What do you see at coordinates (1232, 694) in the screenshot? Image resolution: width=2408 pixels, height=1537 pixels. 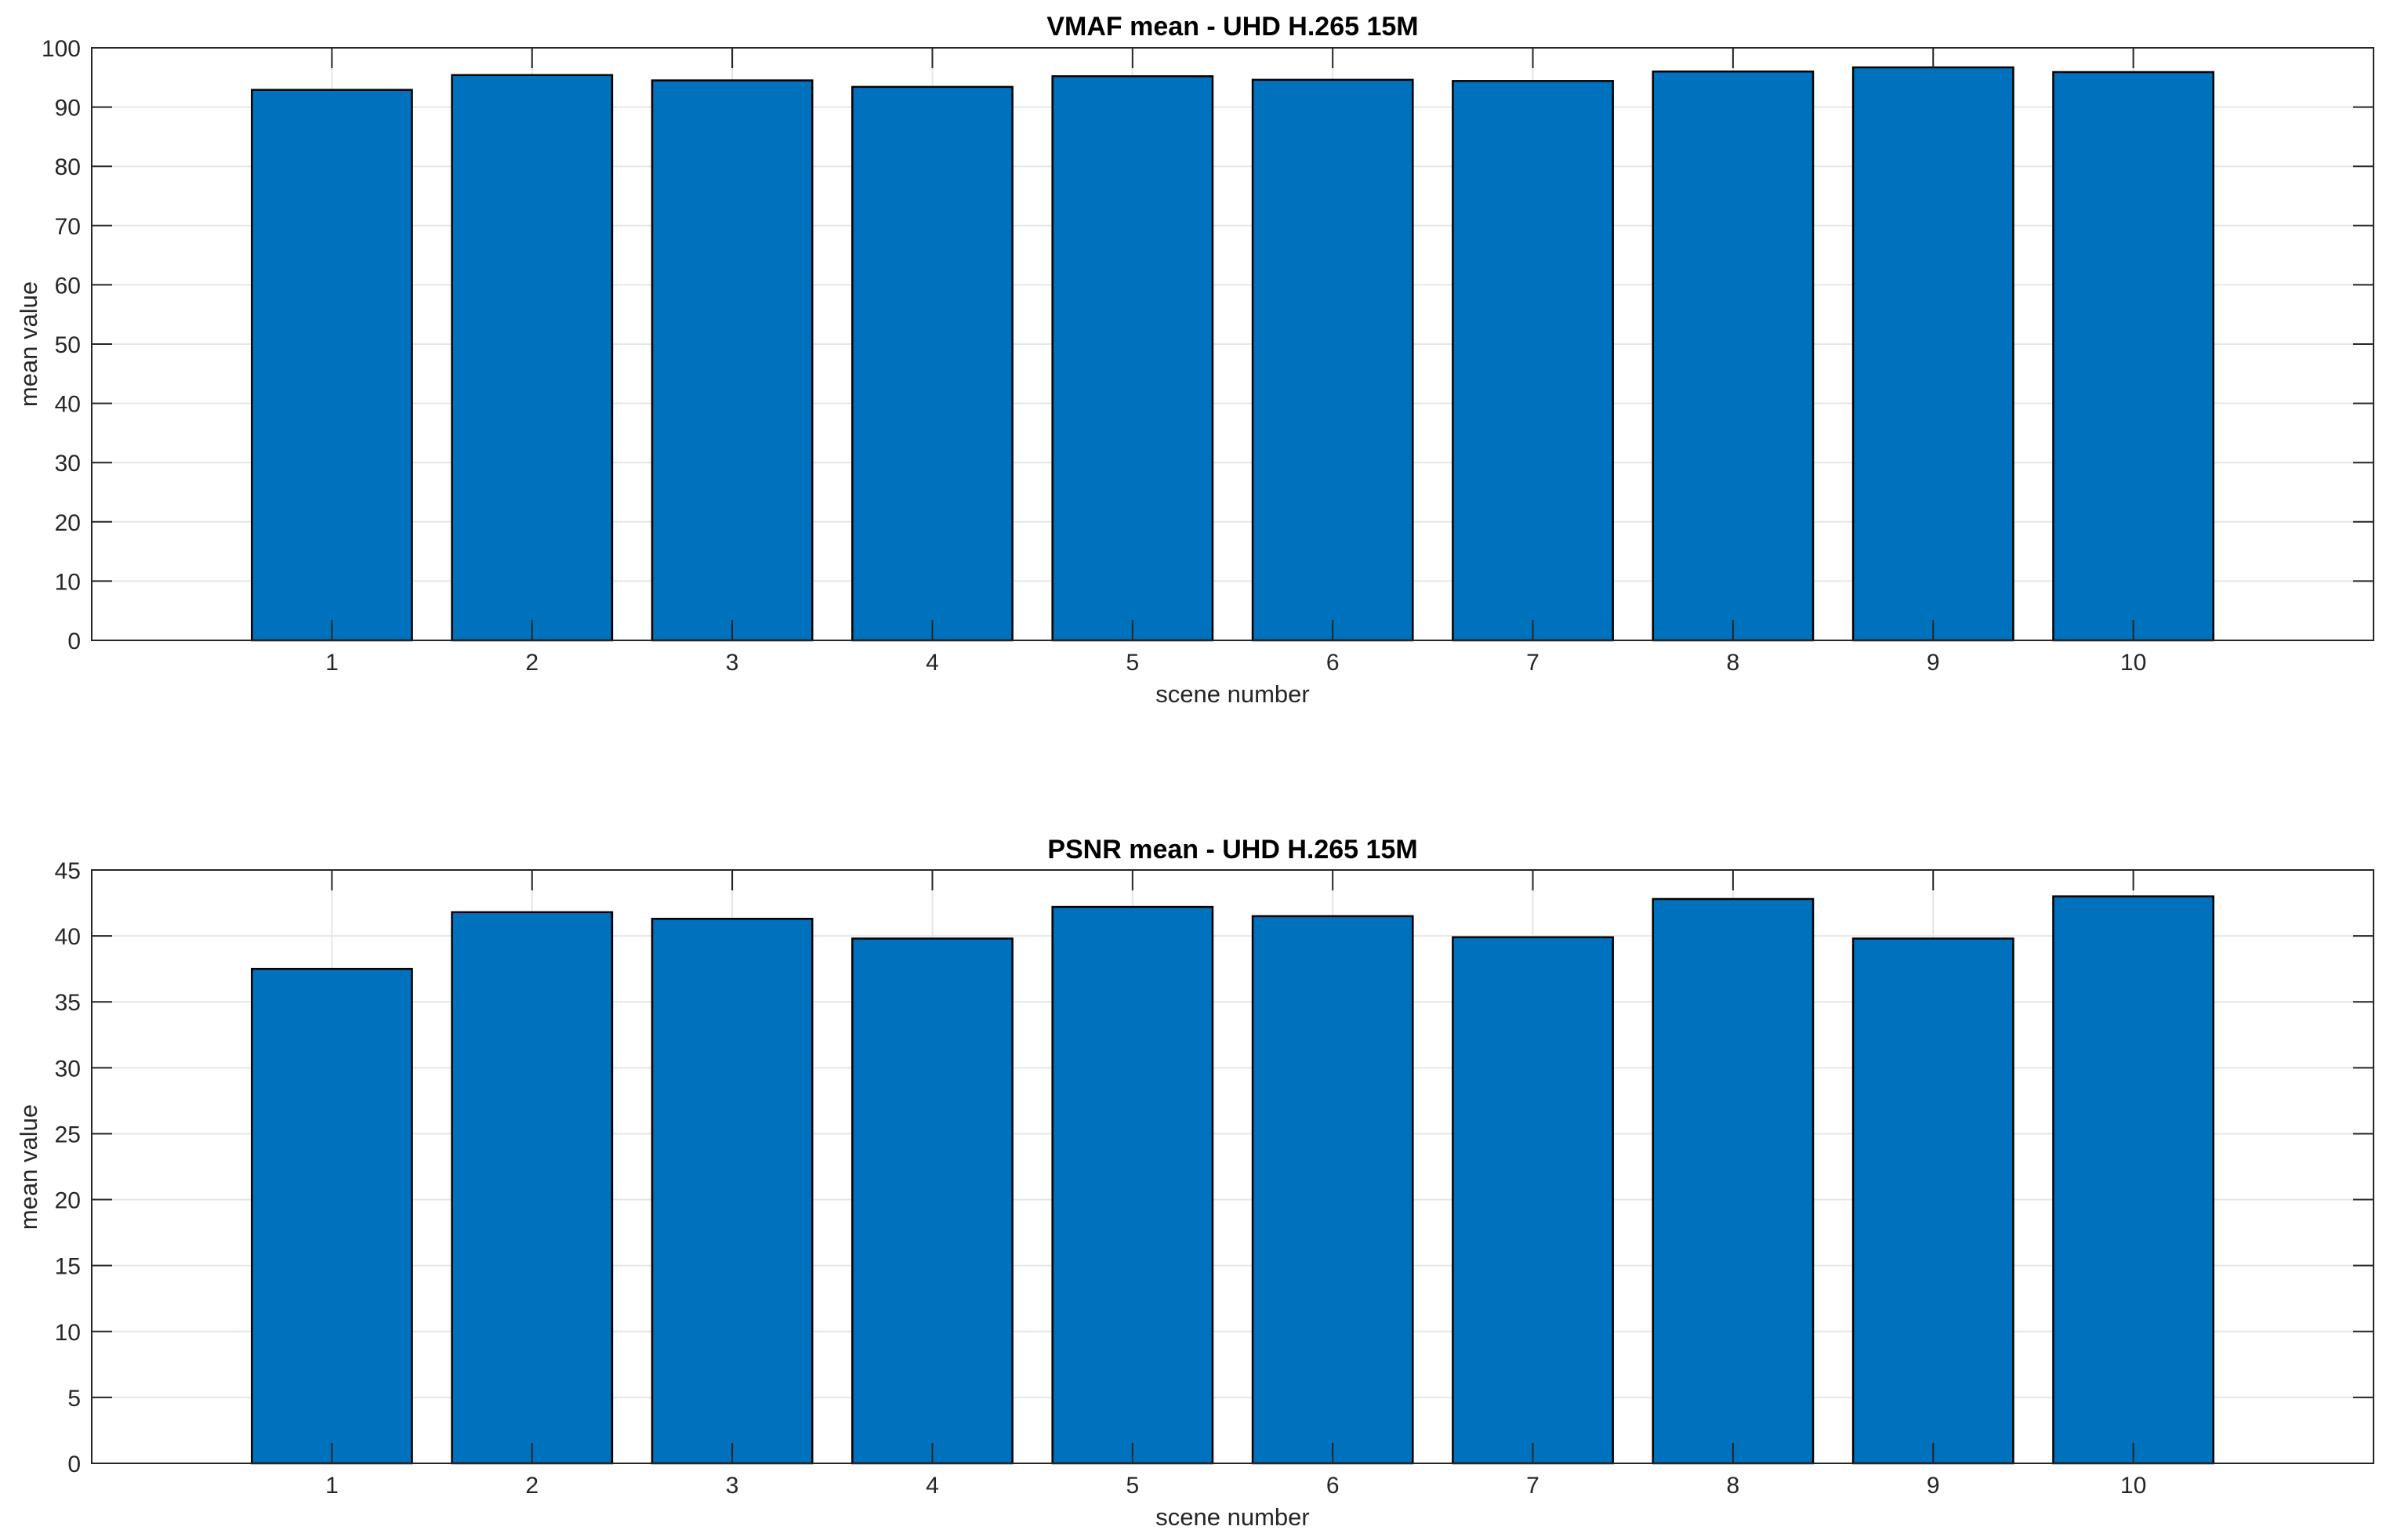 I see `vmaf-x-axis-label: scene number` at bounding box center [1232, 694].